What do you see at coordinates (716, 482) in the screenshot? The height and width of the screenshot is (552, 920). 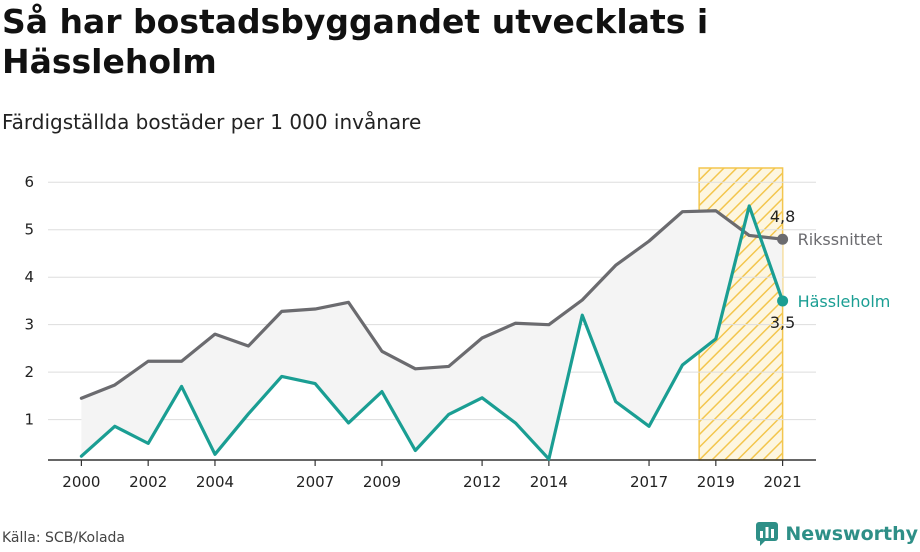 I see `x-tick-label: 2019` at bounding box center [716, 482].